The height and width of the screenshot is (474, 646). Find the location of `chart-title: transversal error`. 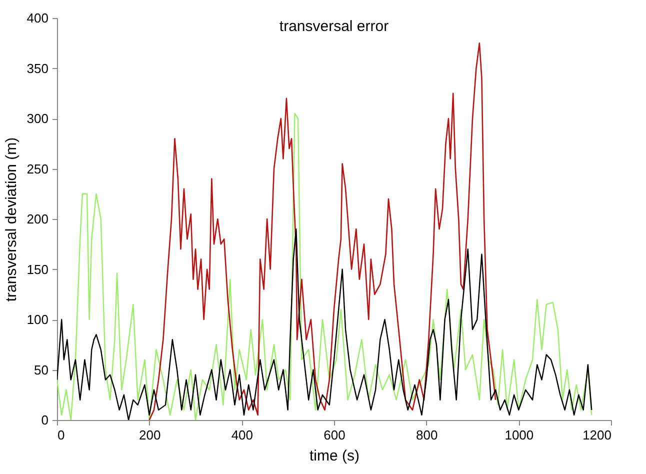

chart-title: transversal error is located at coordinates (334, 26).